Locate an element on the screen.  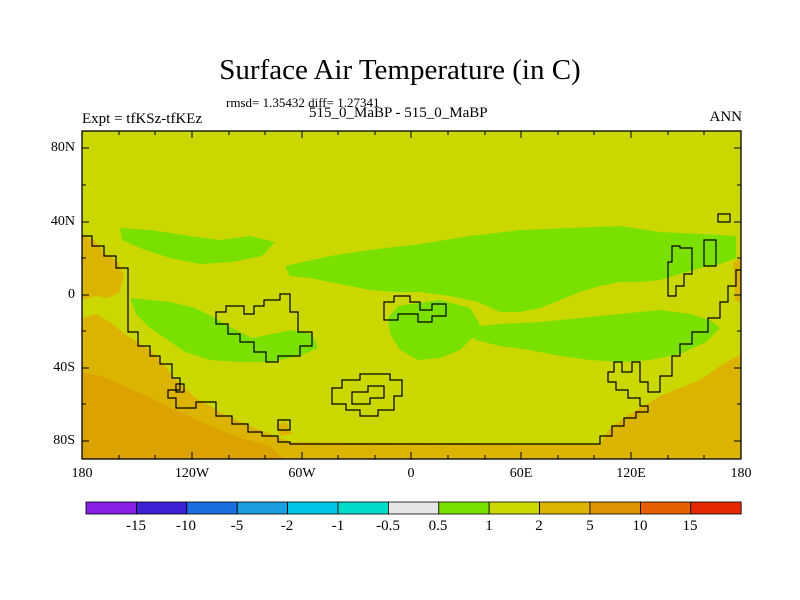
colorbar-label: -1 is located at coordinates (338, 526).